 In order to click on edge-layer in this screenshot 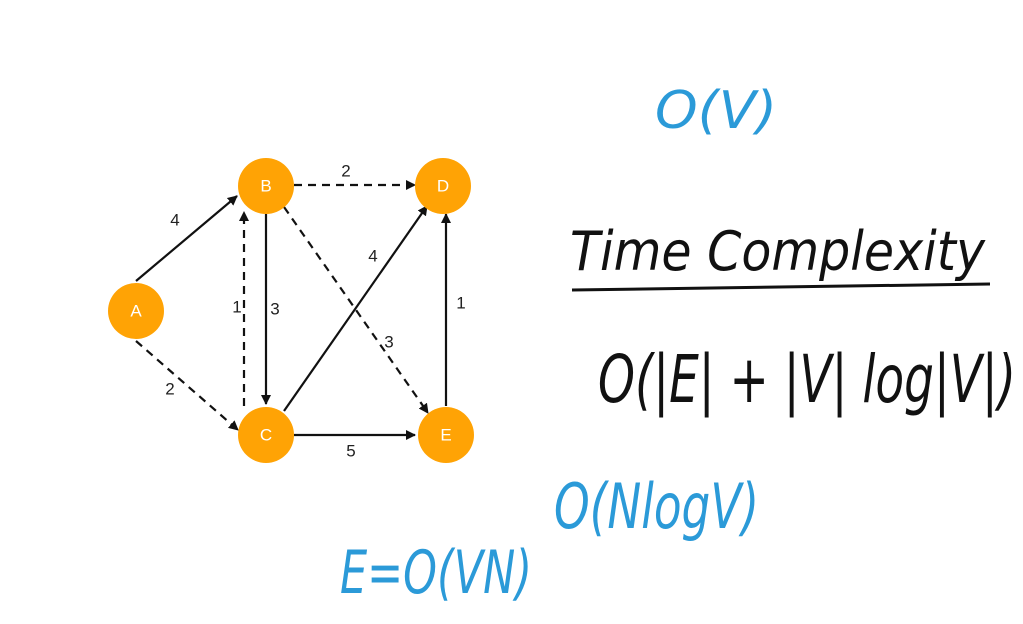, I will do `click(293, 310)`.